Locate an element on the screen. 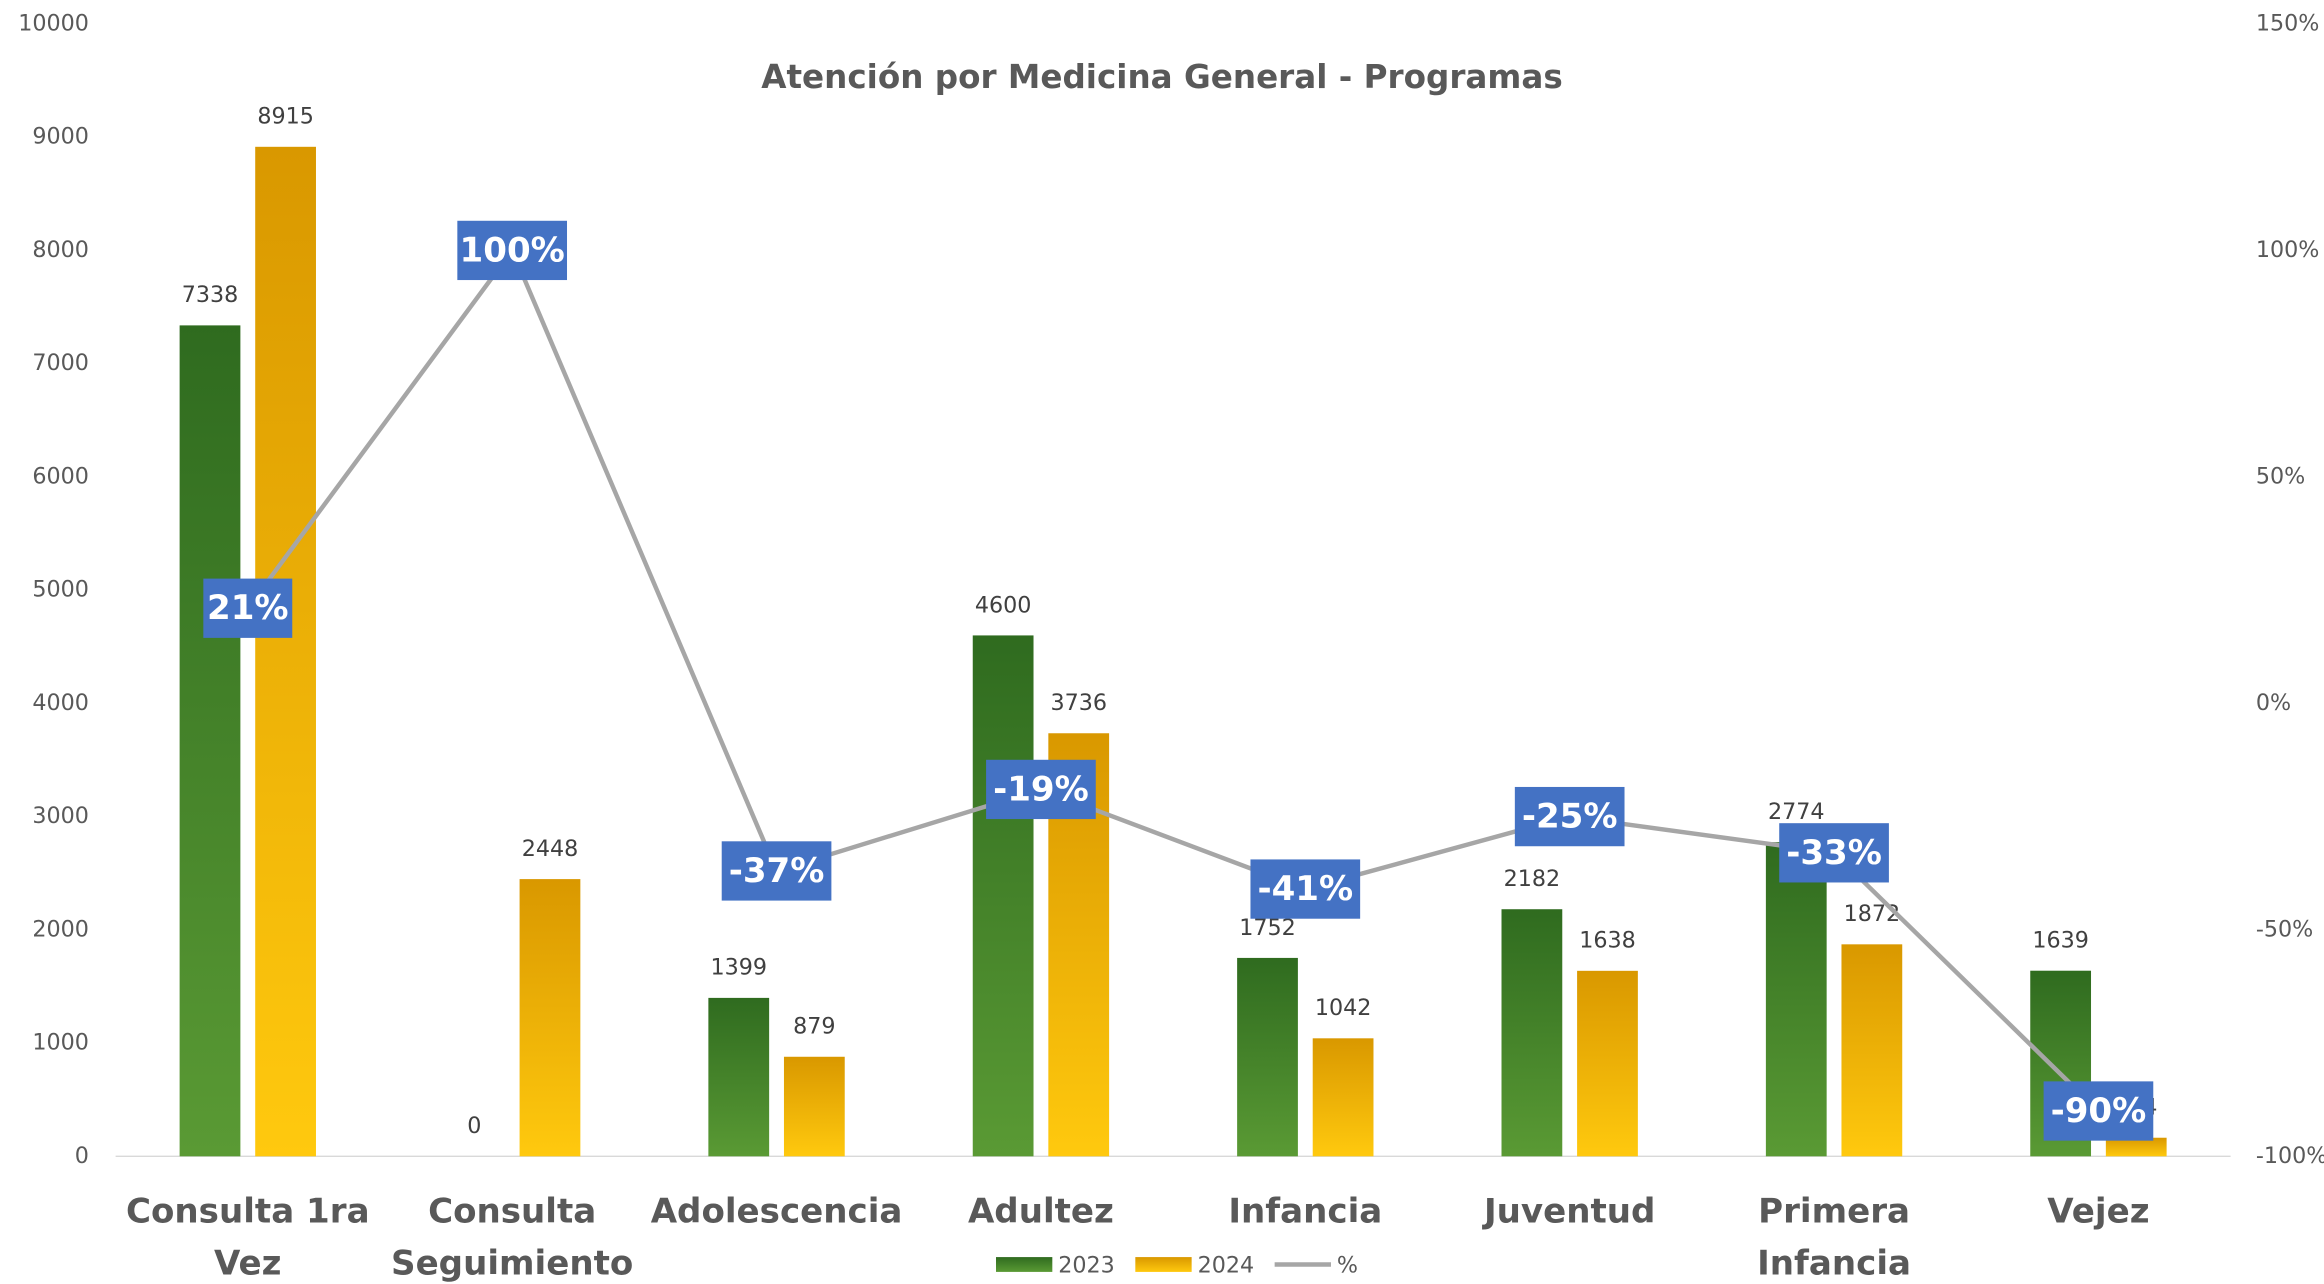  data-label: 4600 is located at coordinates (1003, 605).